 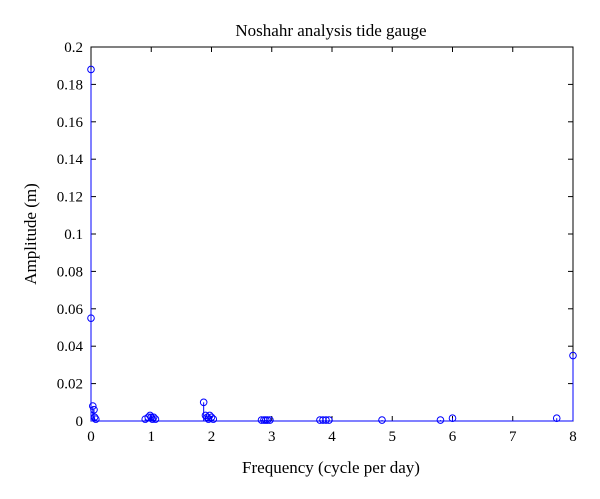 What do you see at coordinates (152, 437) in the screenshot?
I see `x-tick-label: 1` at bounding box center [152, 437].